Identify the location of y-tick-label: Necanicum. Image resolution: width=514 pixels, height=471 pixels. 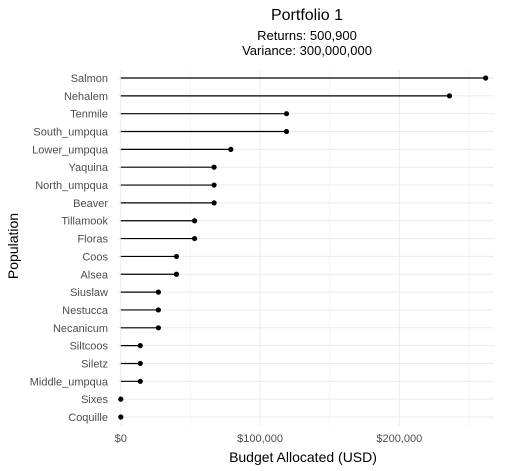
(80, 329).